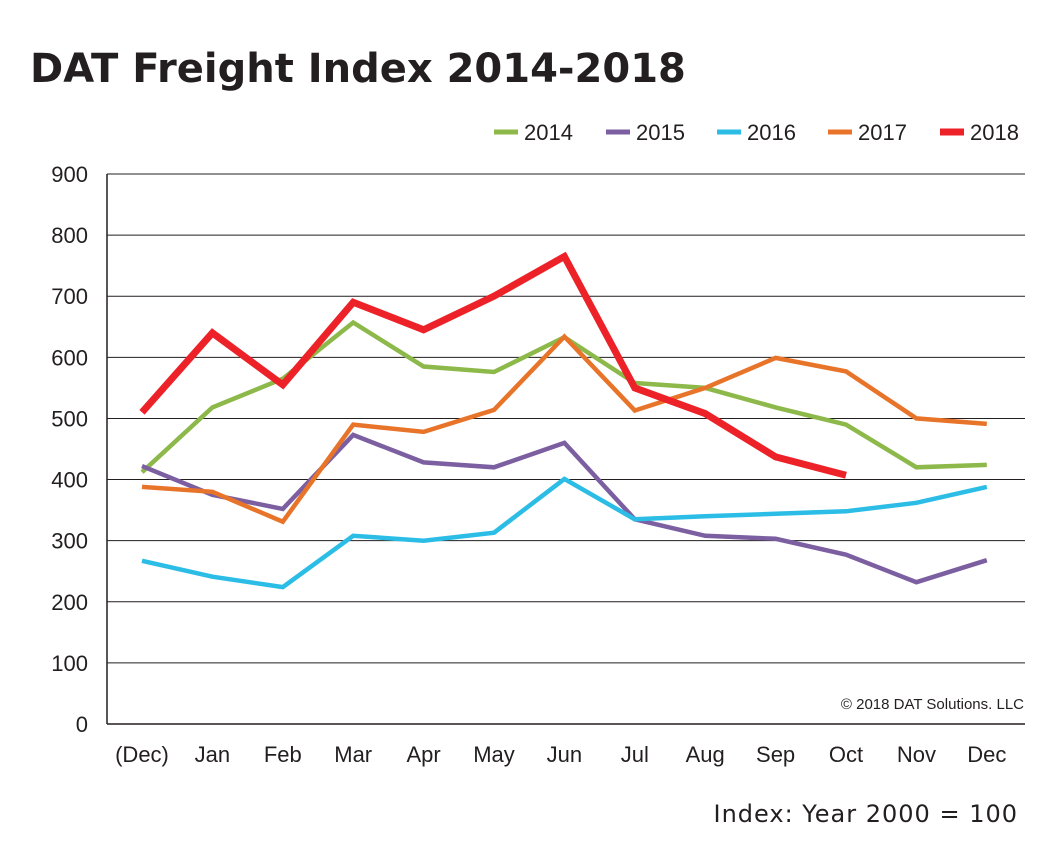  What do you see at coordinates (564, 754) in the screenshot?
I see `x-tick-label: Jun` at bounding box center [564, 754].